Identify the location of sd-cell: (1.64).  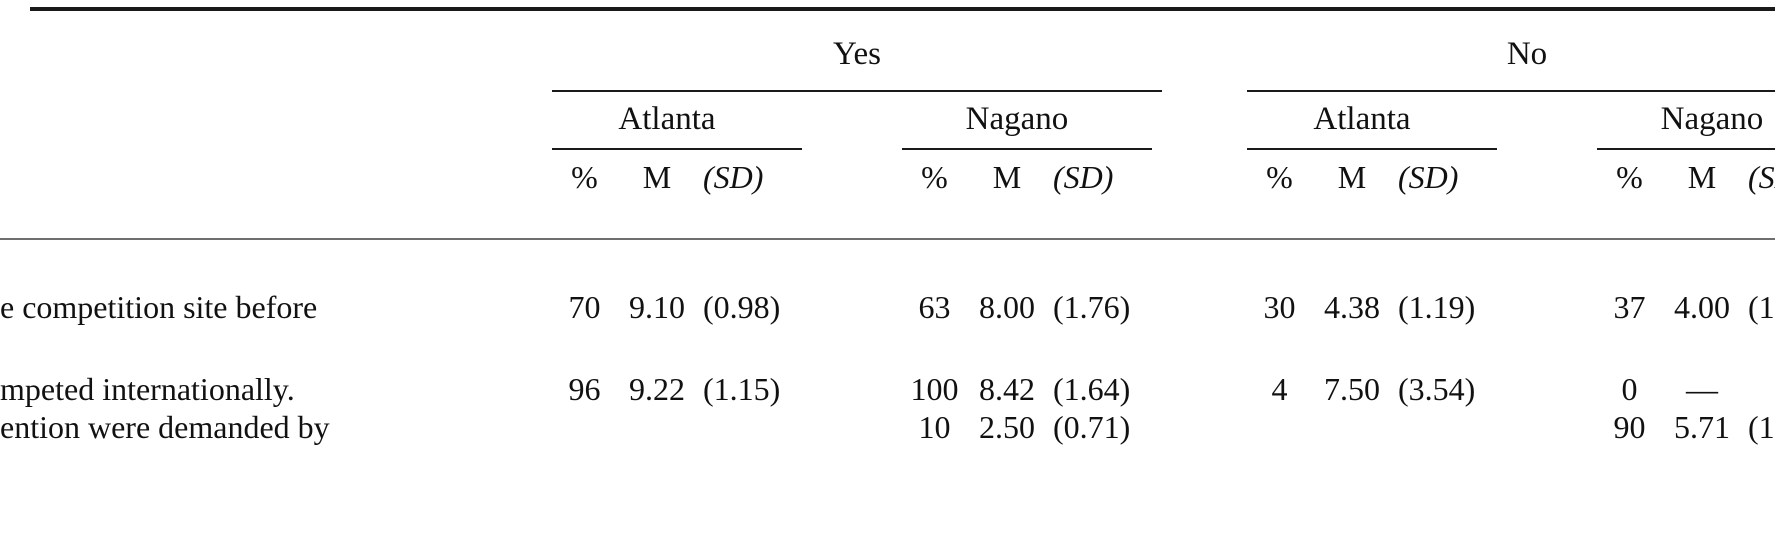
(1092, 389).